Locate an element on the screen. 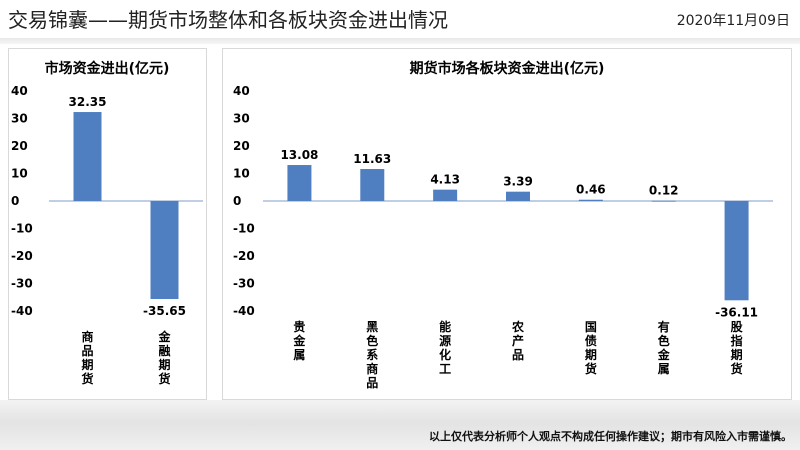 The width and height of the screenshot is (800, 450). bar-国债期货 is located at coordinates (590, 200).